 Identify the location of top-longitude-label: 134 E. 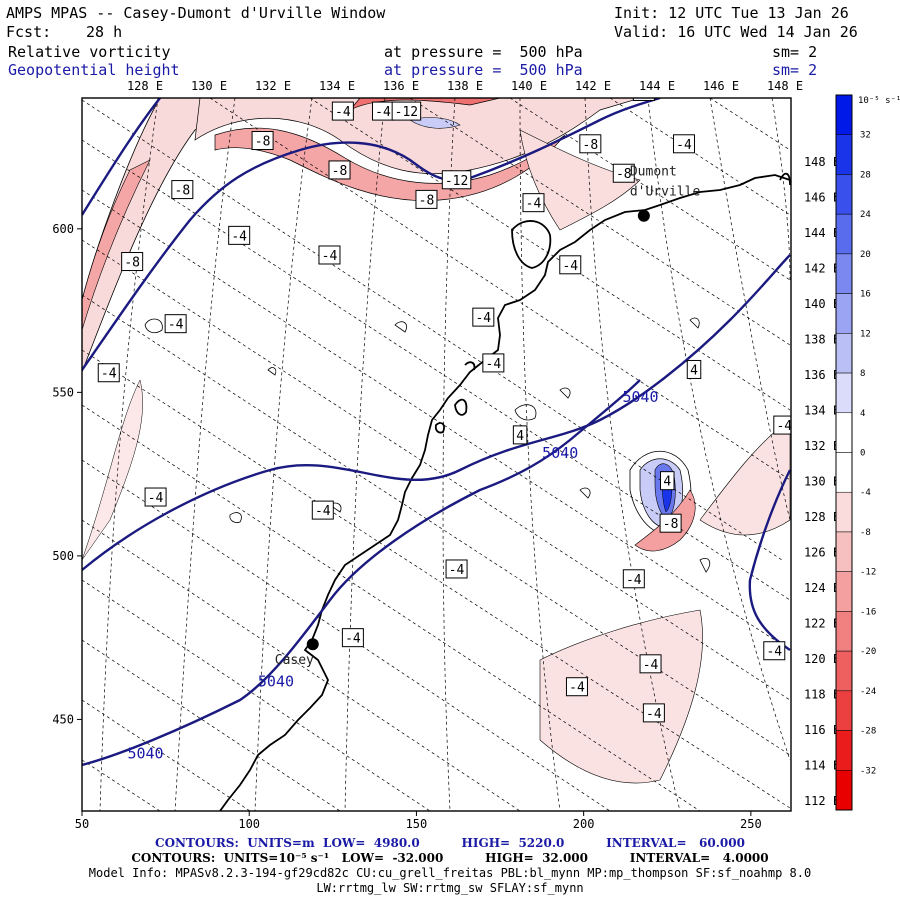
(337, 86).